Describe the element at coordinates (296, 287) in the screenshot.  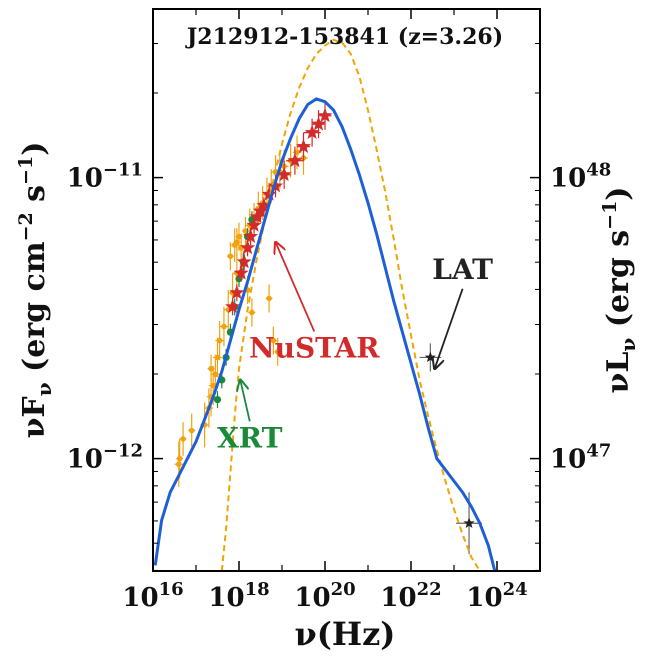
I see `arrow-nustar` at that location.